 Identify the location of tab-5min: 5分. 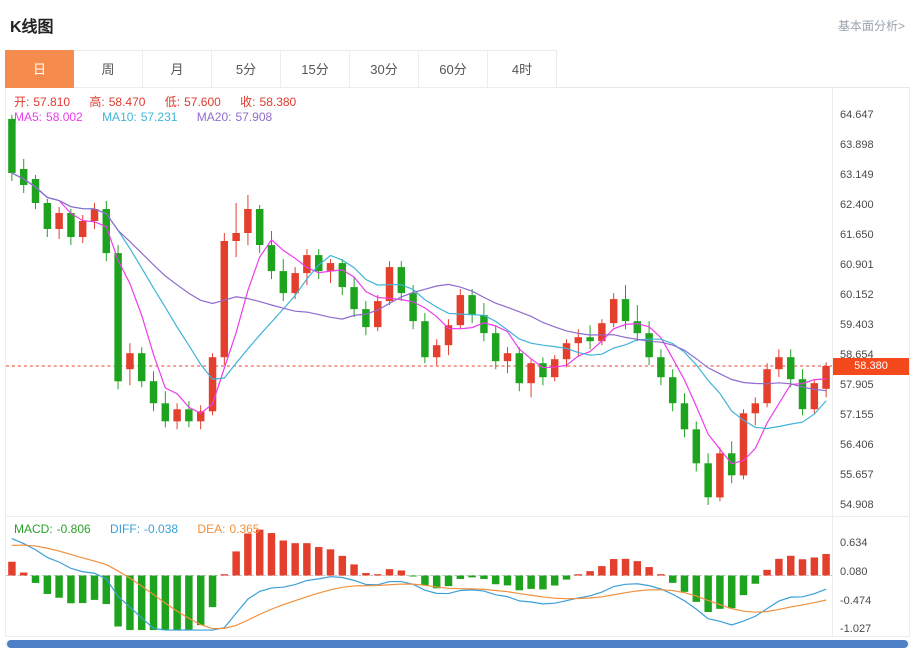
(246, 69).